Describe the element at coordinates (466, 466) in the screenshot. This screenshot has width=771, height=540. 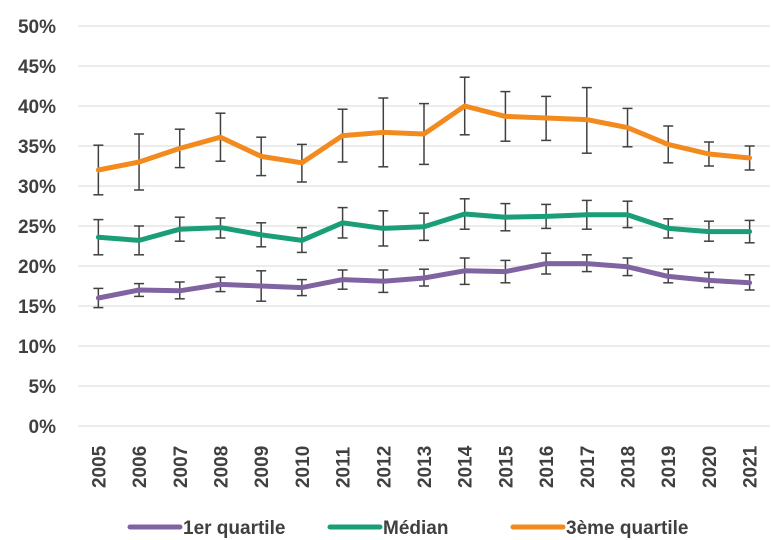
I see `x-tick-label: 2014` at that location.